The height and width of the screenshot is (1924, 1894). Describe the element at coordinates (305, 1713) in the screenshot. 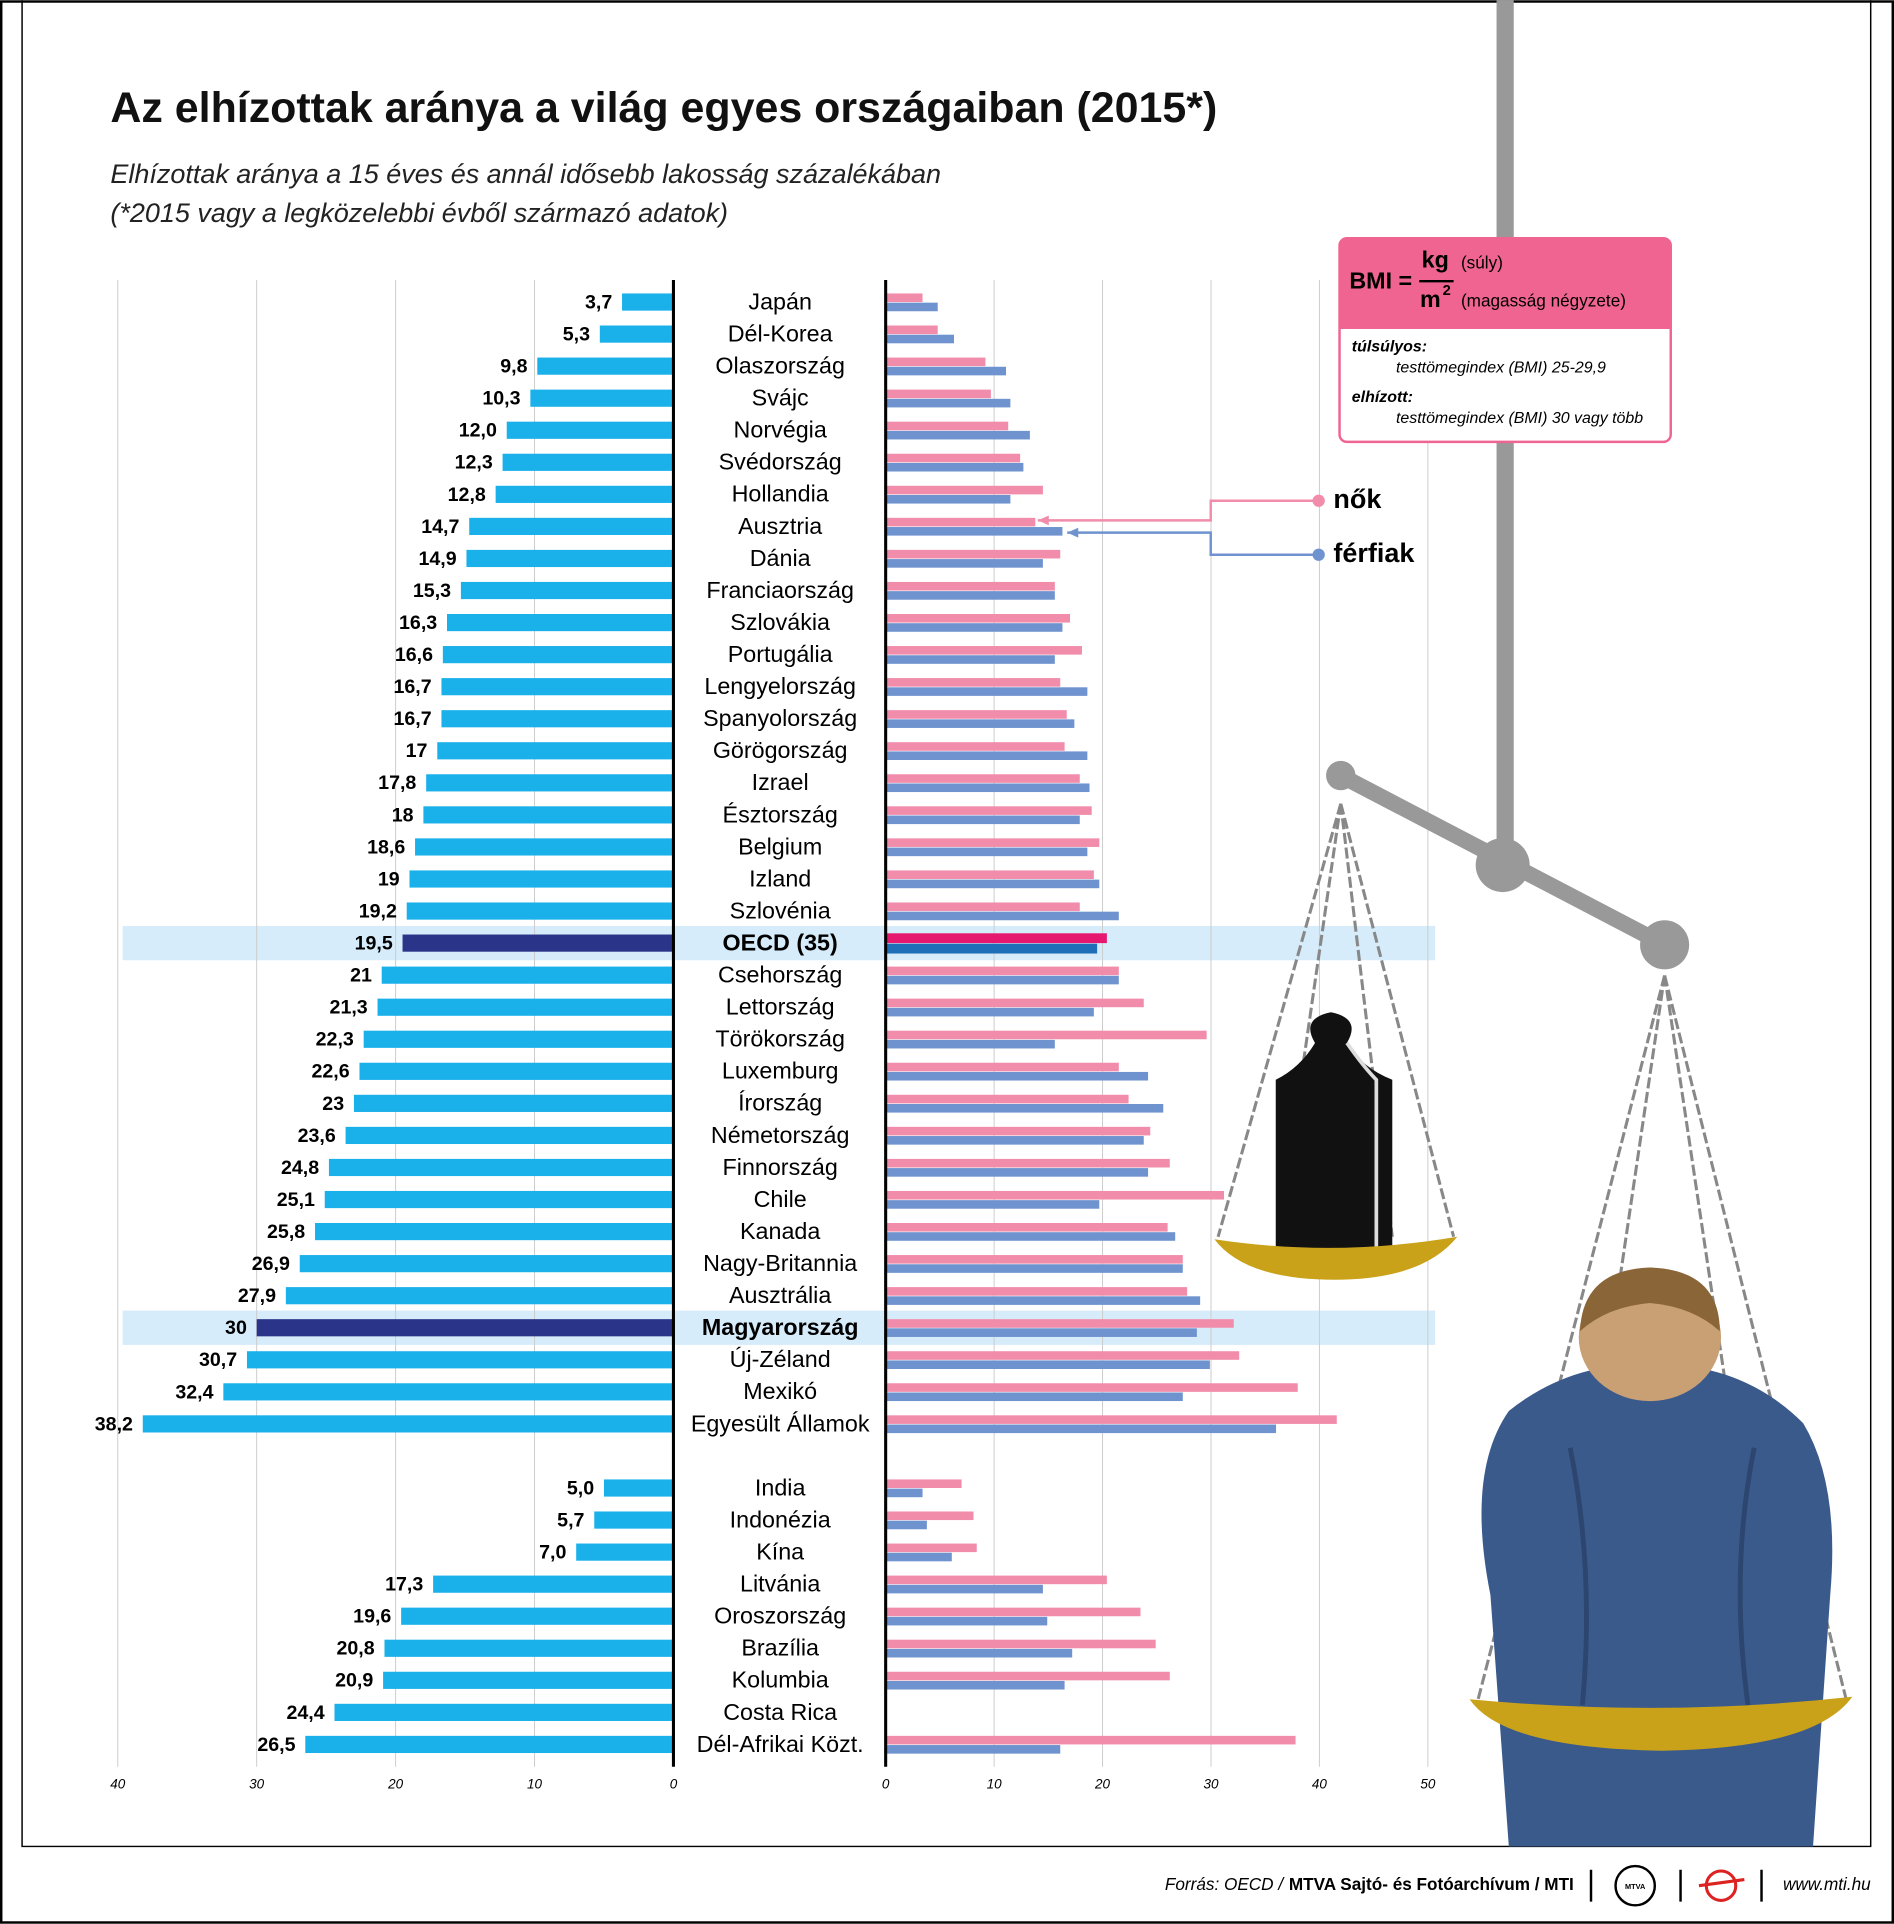

I see `value-label: 24,4` at that location.